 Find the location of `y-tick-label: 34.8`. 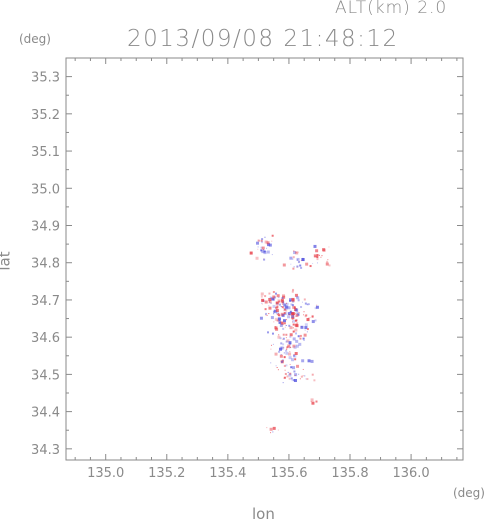

y-tick-label: 34.8 is located at coordinates (45, 264).